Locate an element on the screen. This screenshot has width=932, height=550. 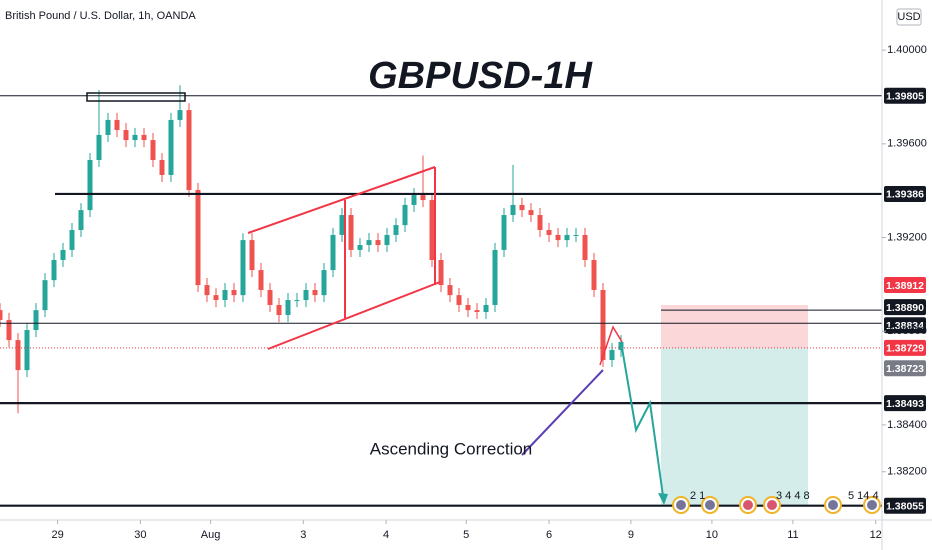
small-wedge is located at coordinates (611, 345).